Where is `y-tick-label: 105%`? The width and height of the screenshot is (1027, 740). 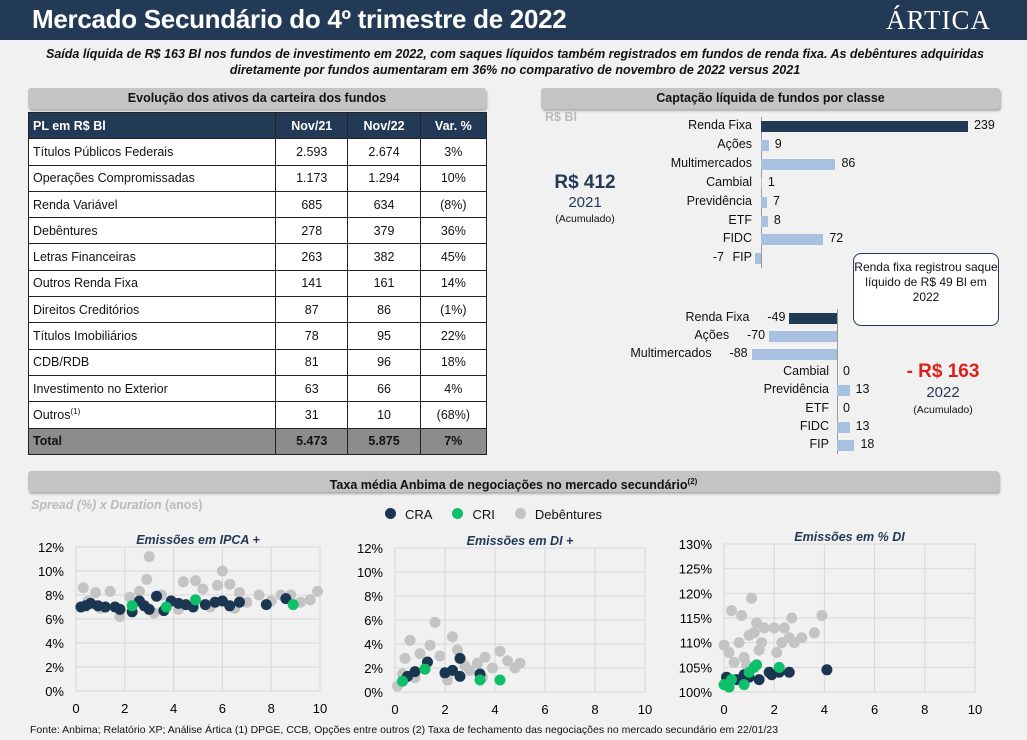
y-tick-label: 105% is located at coordinates (696, 667).